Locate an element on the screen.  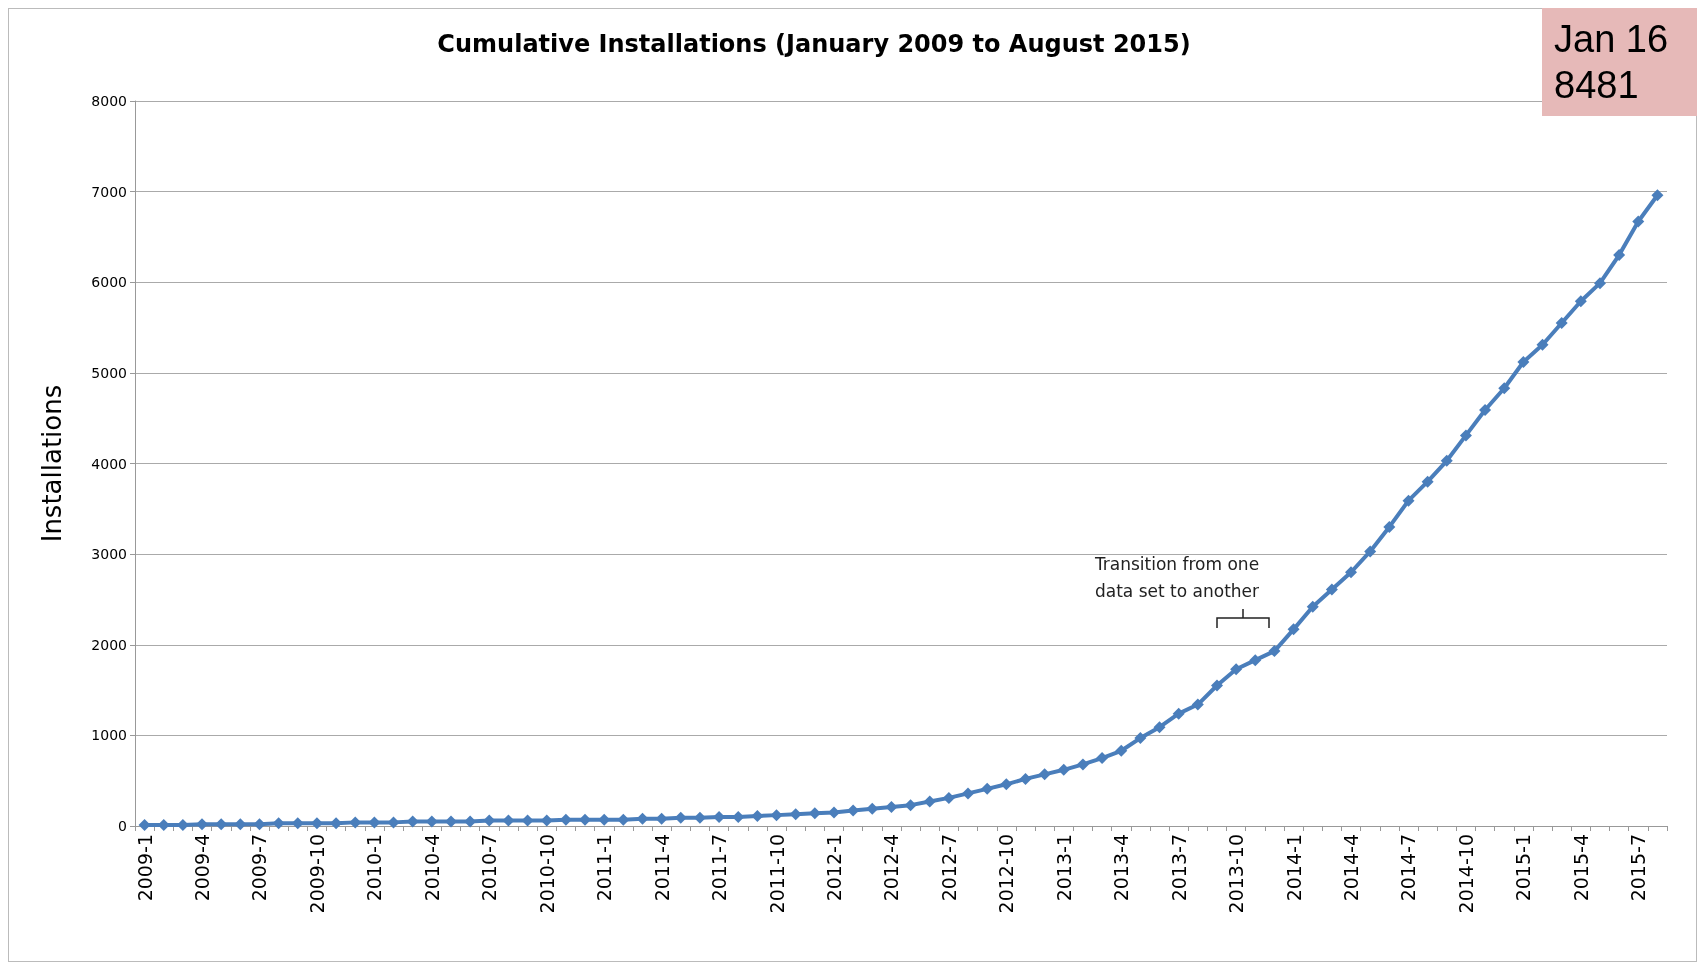
x-tick-label: 2015-1 is located at coordinates (1523, 868).